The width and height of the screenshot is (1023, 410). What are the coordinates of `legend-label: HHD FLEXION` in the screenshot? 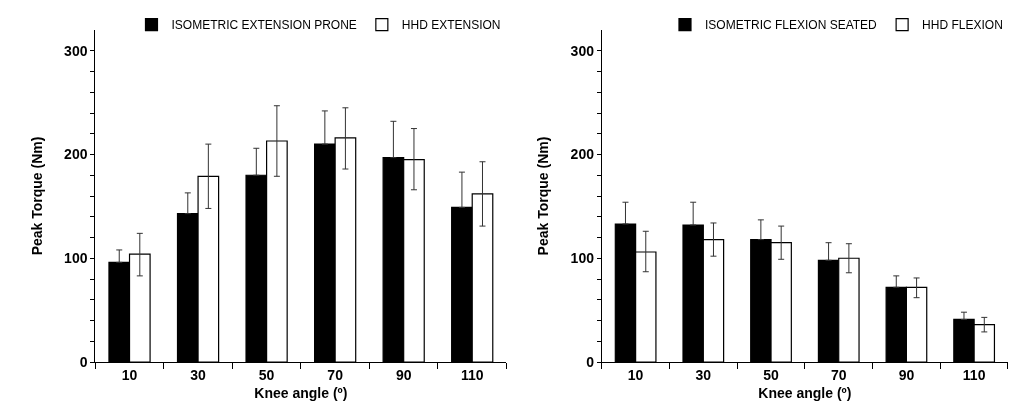 It's located at (962, 25).